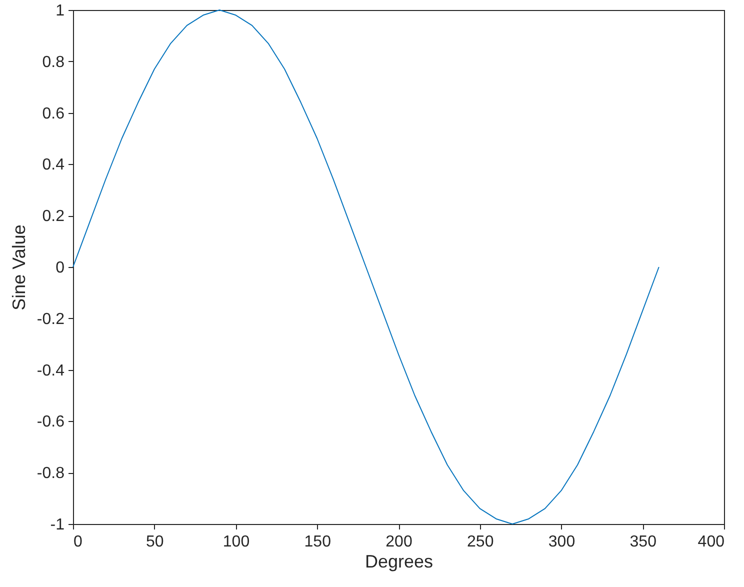 This screenshot has width=744, height=587. What do you see at coordinates (50, 319) in the screenshot?
I see `y-tick-label: -0.2` at bounding box center [50, 319].